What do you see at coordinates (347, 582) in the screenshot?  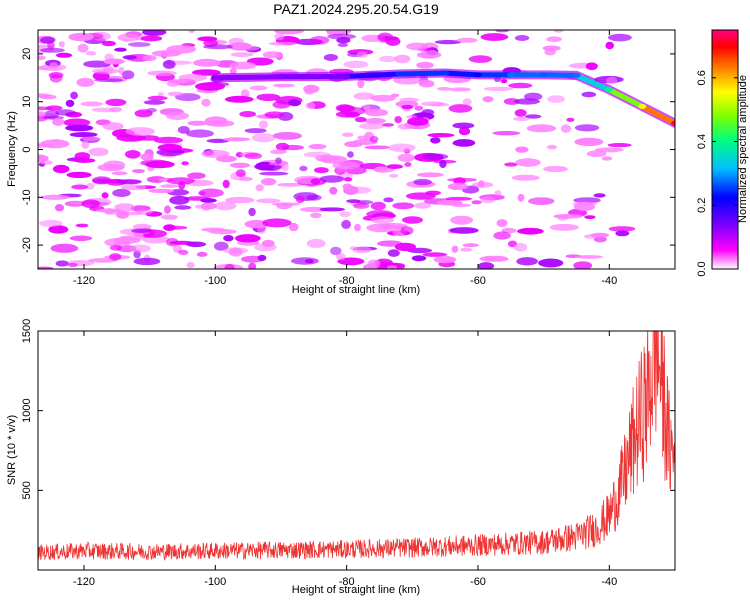 I see `x-tick-label: -80` at bounding box center [347, 582].